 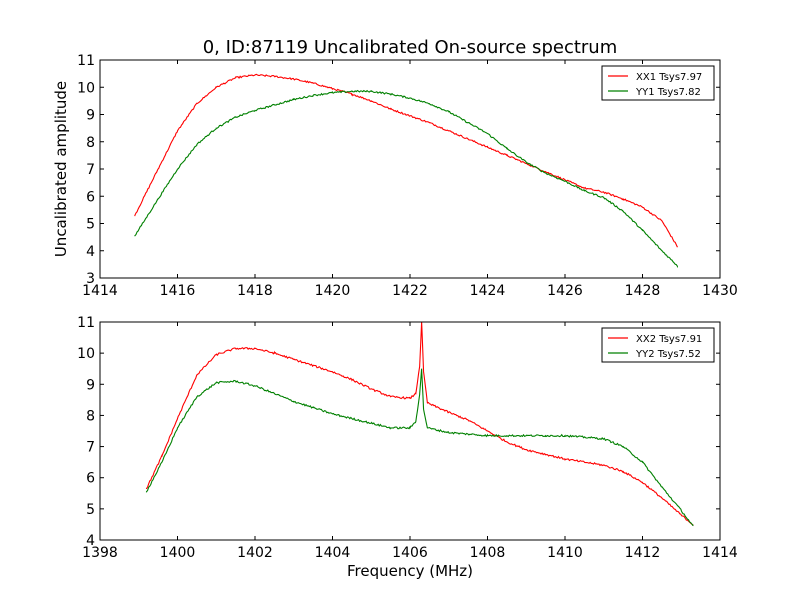 I want to click on legend: XX2 Tsys7.91 YY2 Tsys7.52, so click(x=658, y=345).